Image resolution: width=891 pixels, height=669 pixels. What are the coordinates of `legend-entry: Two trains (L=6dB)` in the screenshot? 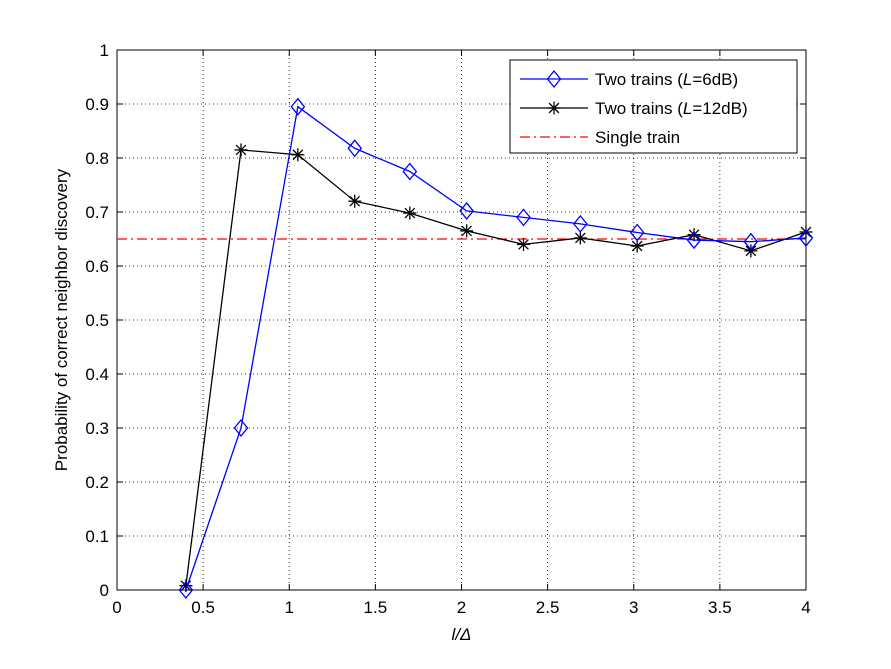 It's located at (629, 79).